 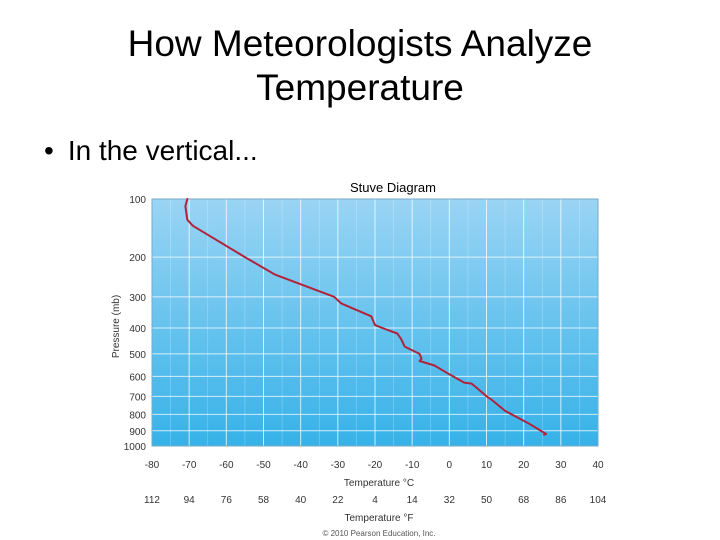 What do you see at coordinates (375, 465) in the screenshot?
I see `x-tick-label: -20` at bounding box center [375, 465].